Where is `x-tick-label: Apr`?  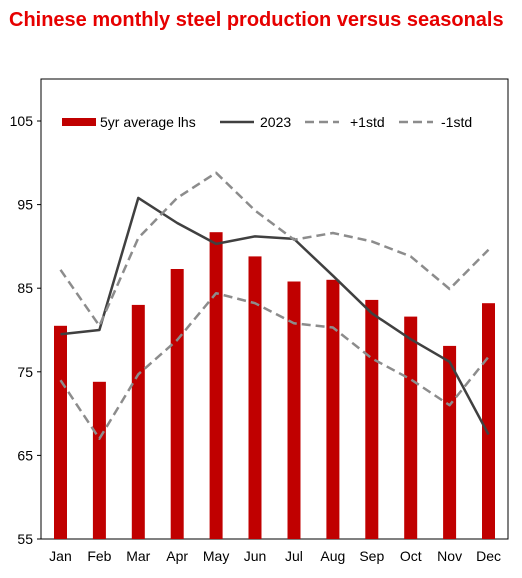
x-tick-label: Apr is located at coordinates (177, 556).